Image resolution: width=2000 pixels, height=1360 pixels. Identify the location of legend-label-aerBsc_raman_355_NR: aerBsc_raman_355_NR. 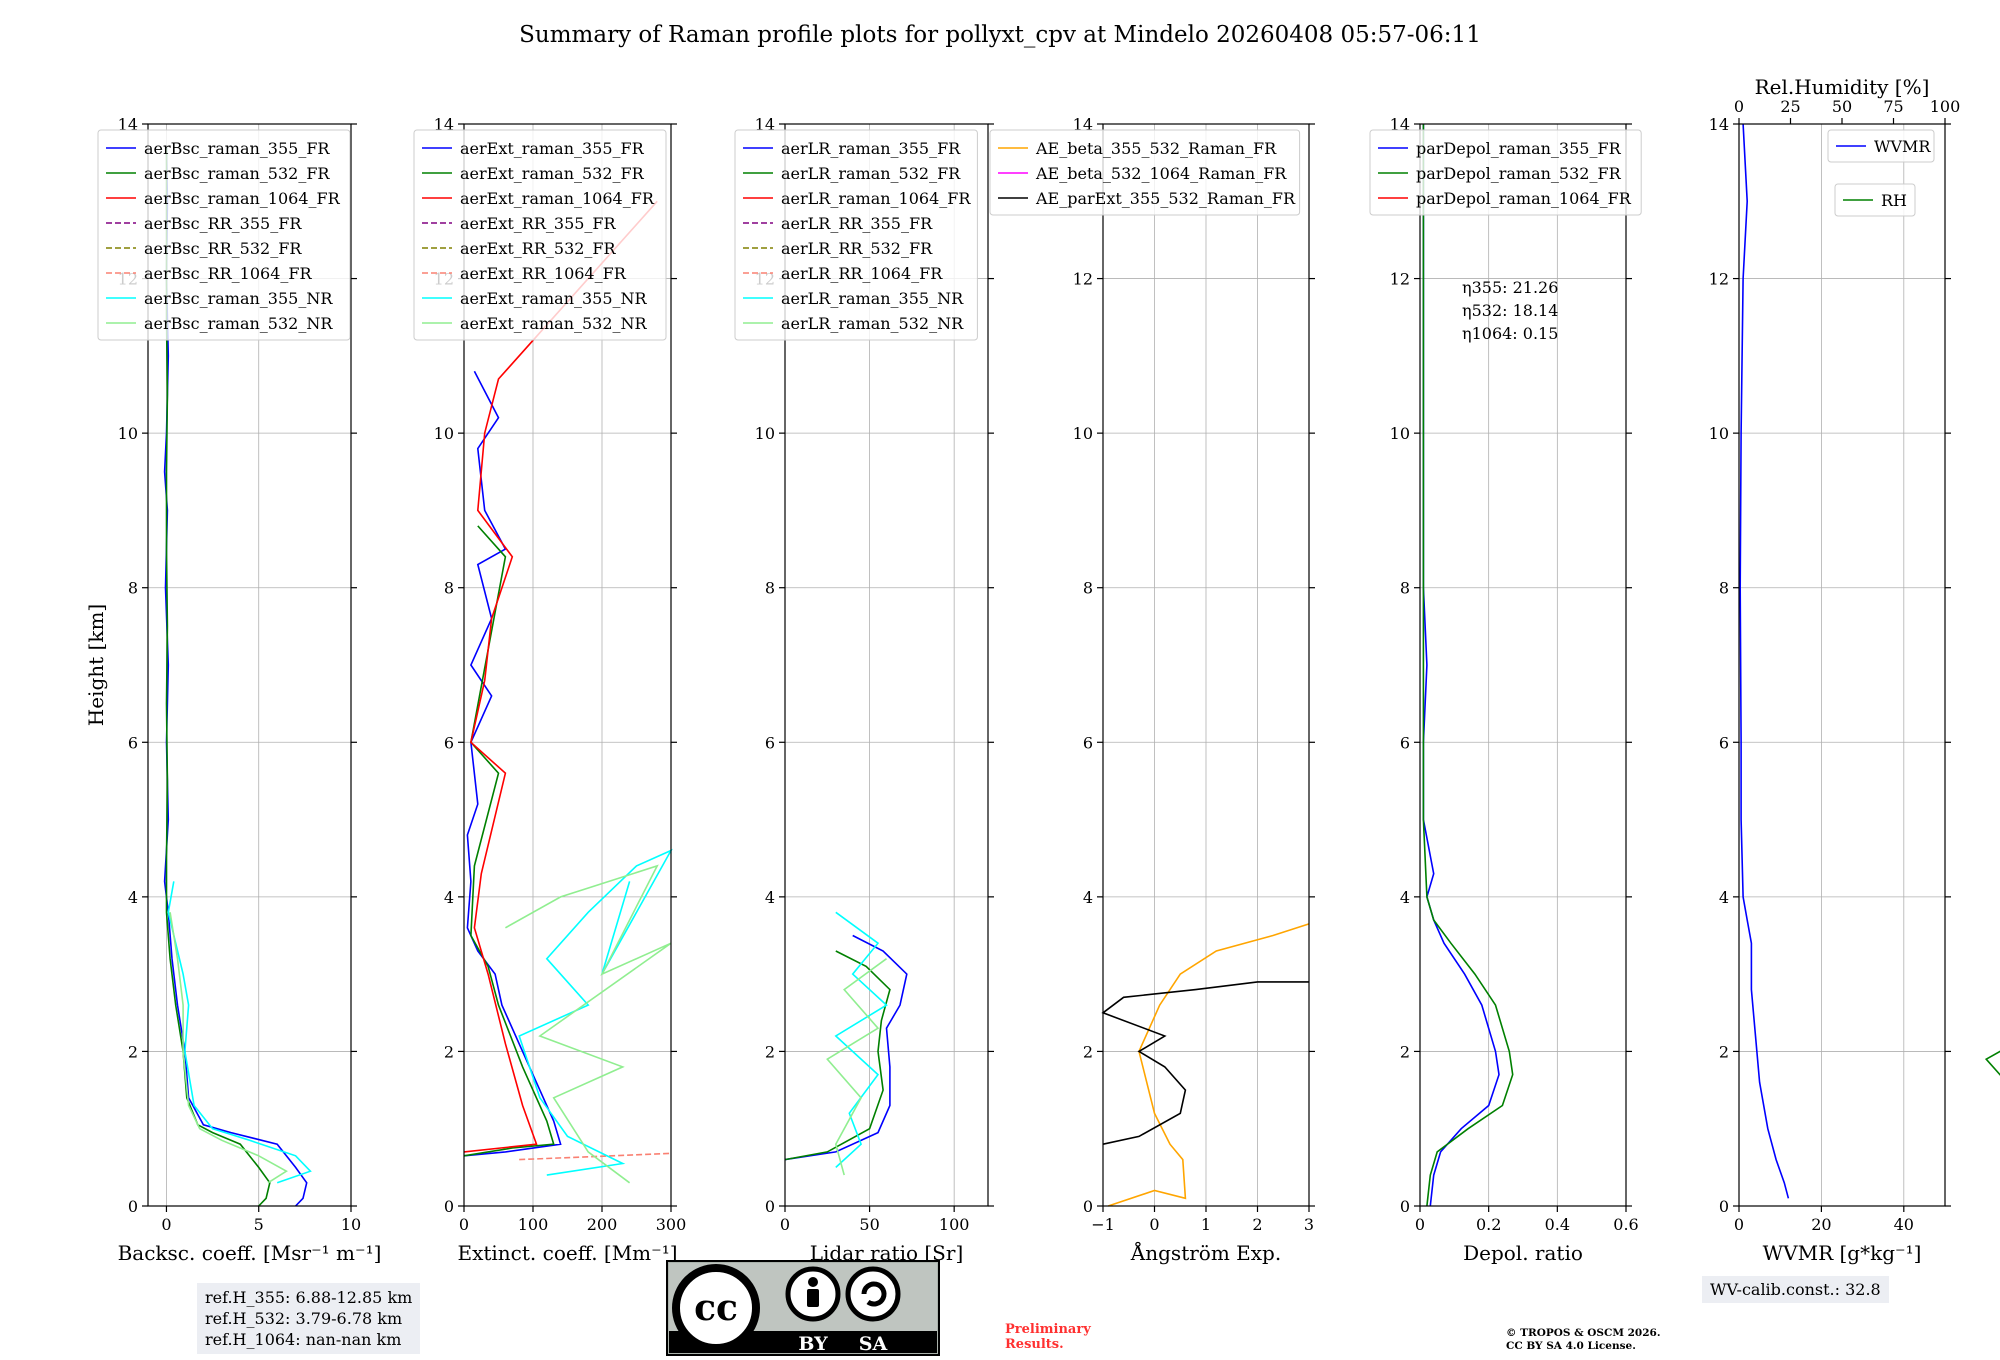
(238, 298).